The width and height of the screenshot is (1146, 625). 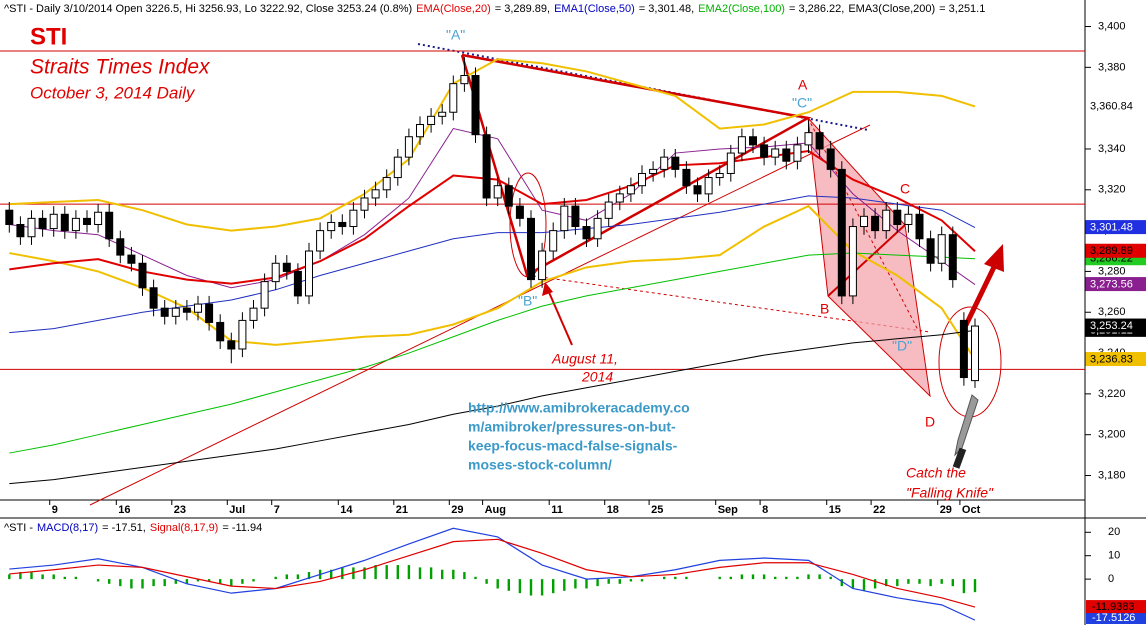 What do you see at coordinates (950, 493) in the screenshot?
I see `annotation: "Falling Knife"` at bounding box center [950, 493].